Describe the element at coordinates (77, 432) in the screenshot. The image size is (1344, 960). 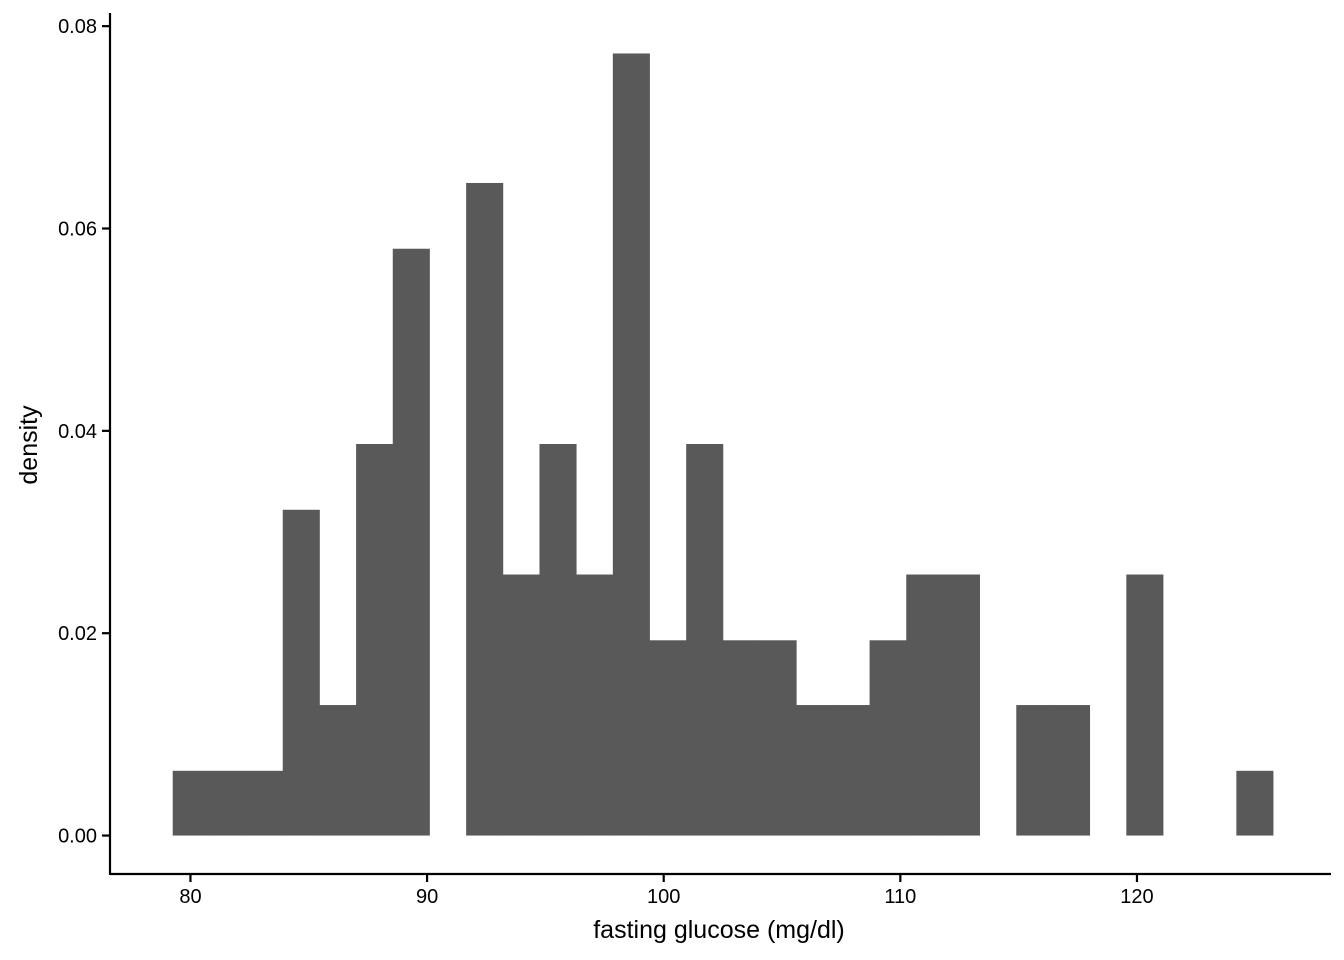
I see `y-tick-label-2: 0.04` at that location.